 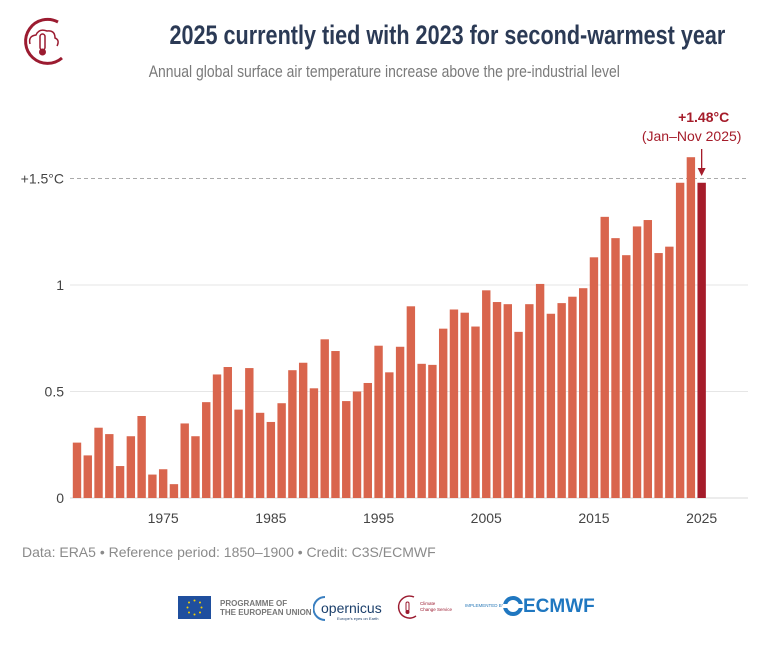 What do you see at coordinates (77, 470) in the screenshot?
I see `bar-1967` at bounding box center [77, 470].